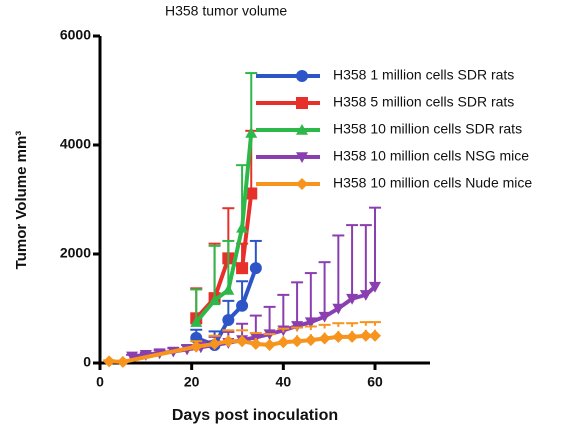 The height and width of the screenshot is (433, 582). Describe the element at coordinates (226, 11) in the screenshot. I see `chart-title: H358 tumor volume` at that location.